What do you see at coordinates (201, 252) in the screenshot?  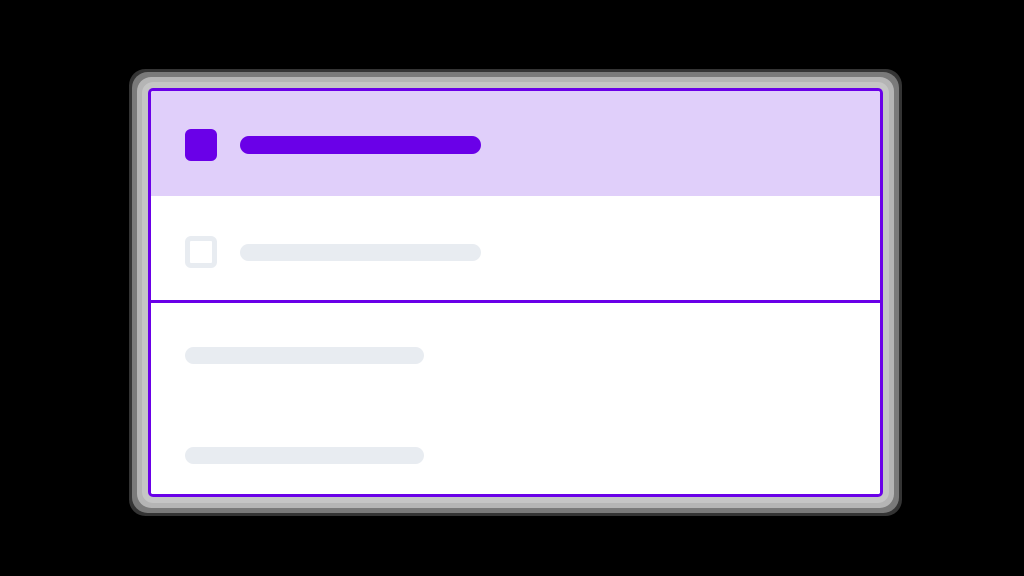 I see `checkbox-unchecked-icon` at bounding box center [201, 252].